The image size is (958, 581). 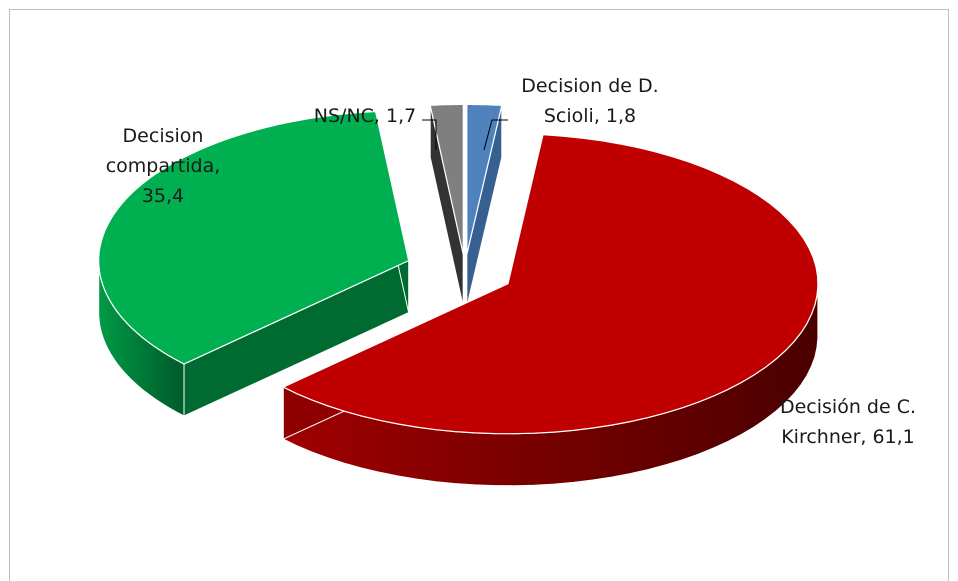 I want to click on slice-nsnc-top, so click(x=446, y=179).